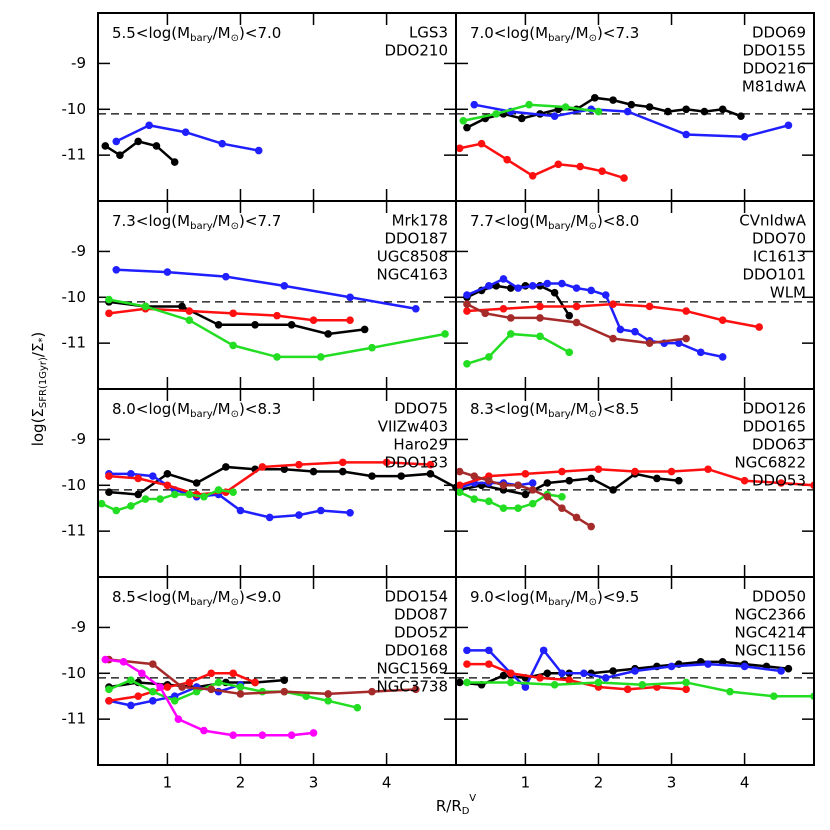 The width and height of the screenshot is (830, 830). Describe the element at coordinates (74, 485) in the screenshot. I see `y-tick-label: -10` at that location.